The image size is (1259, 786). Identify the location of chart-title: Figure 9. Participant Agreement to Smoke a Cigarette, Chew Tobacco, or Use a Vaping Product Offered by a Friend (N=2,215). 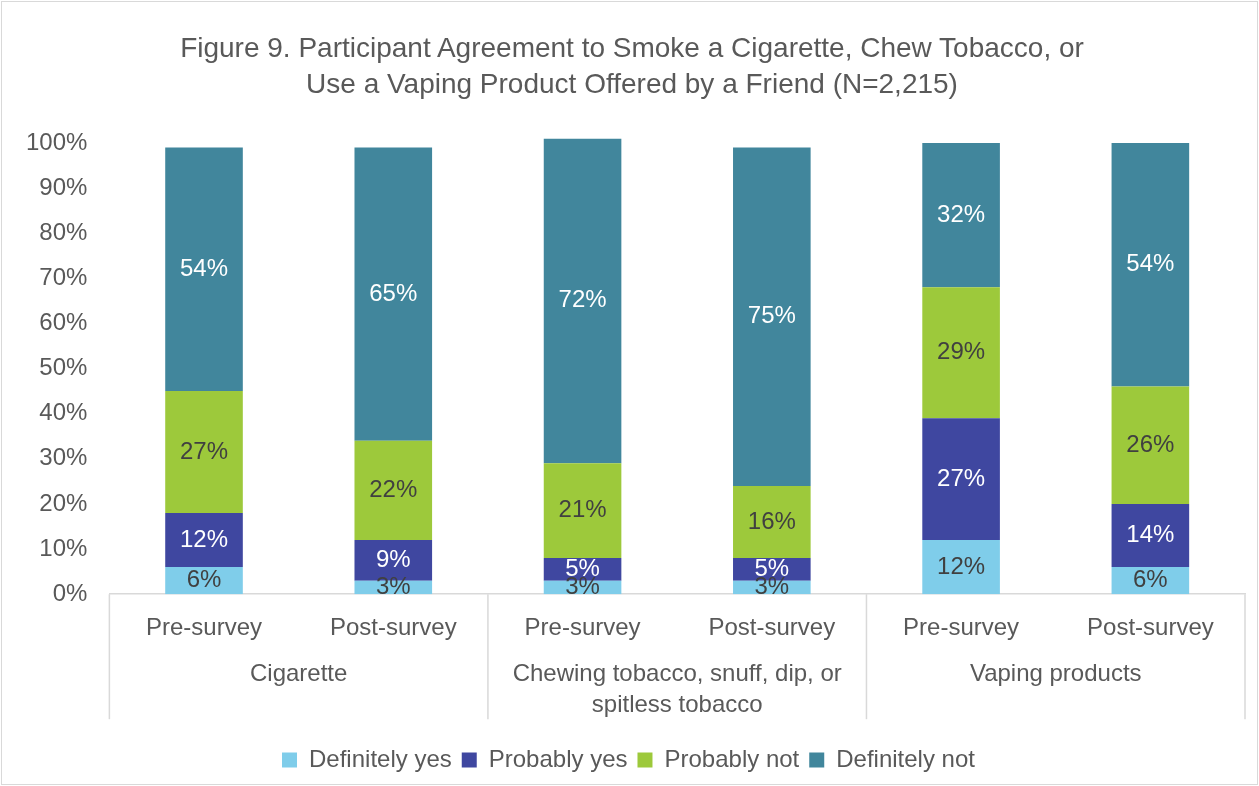
(632, 66).